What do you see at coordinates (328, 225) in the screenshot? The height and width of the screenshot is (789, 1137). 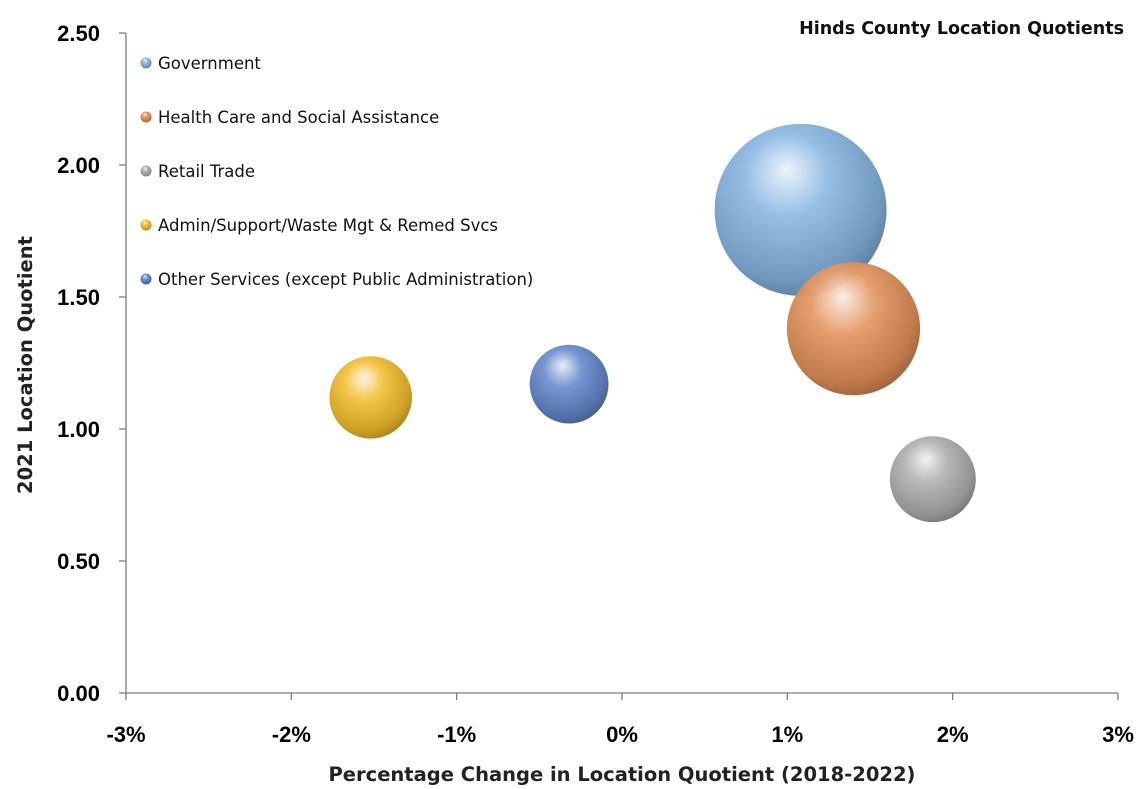 I see `legend-label: Admin/Support/Waste Mgt & Remed Svcs` at bounding box center [328, 225].